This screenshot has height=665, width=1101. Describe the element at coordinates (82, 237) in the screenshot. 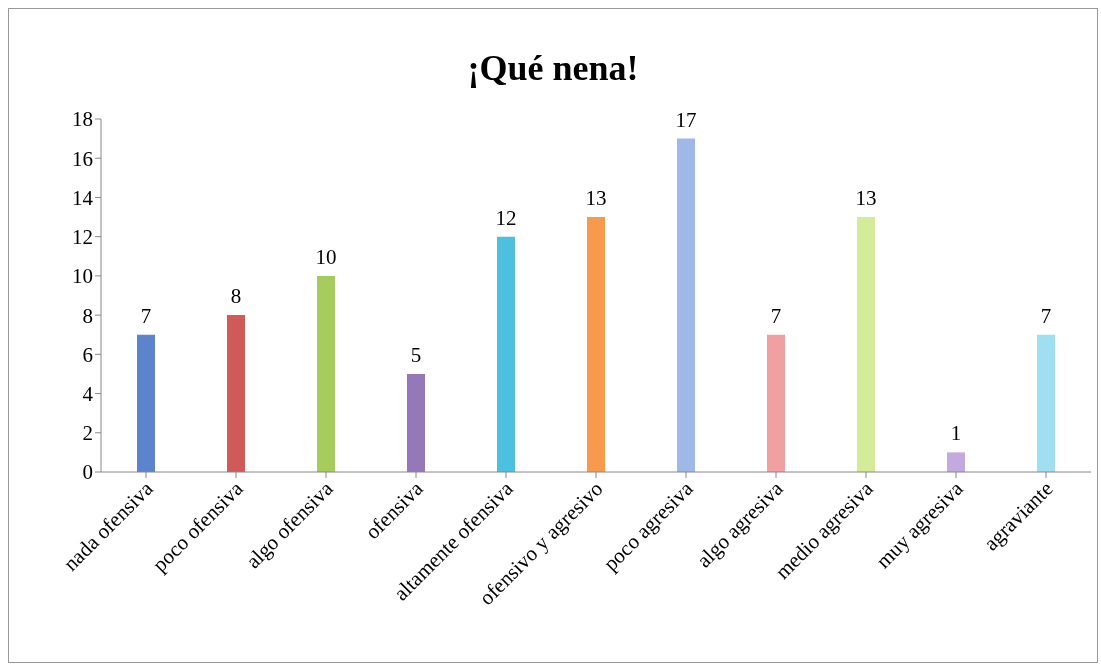

I see `y-tick-label: 12` at that location.